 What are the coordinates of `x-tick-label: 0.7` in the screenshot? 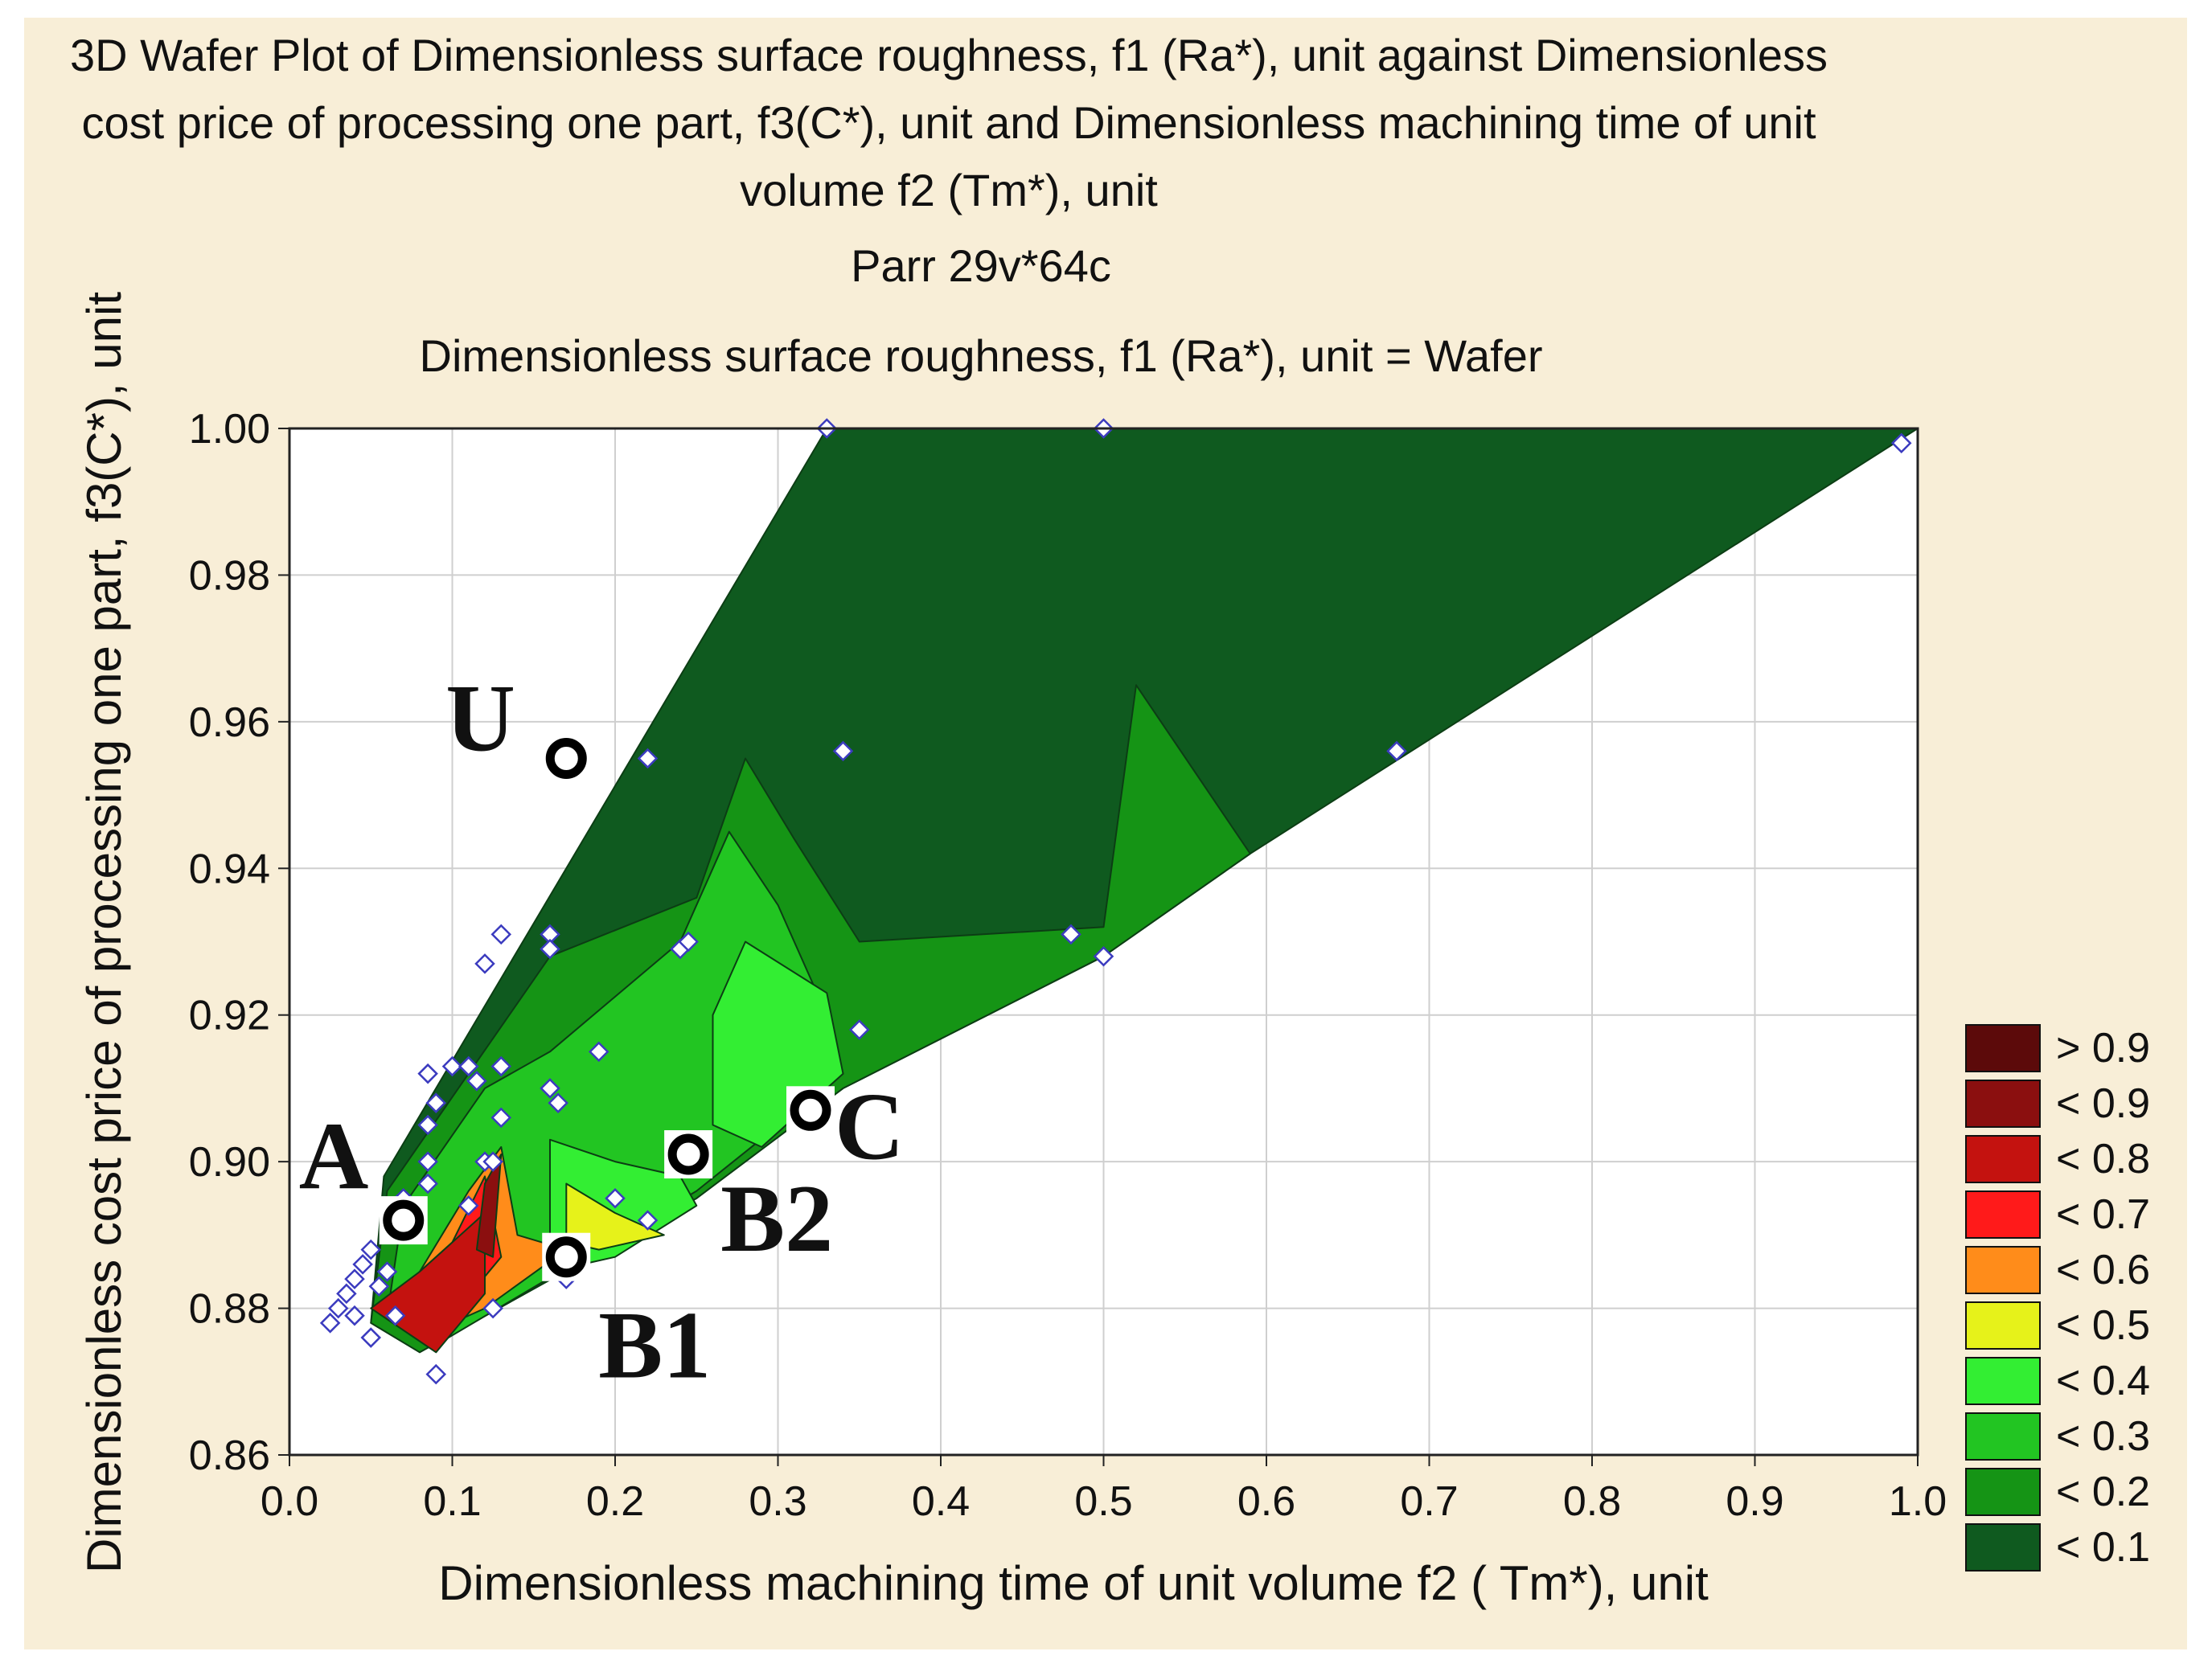 It's located at (1429, 1501).